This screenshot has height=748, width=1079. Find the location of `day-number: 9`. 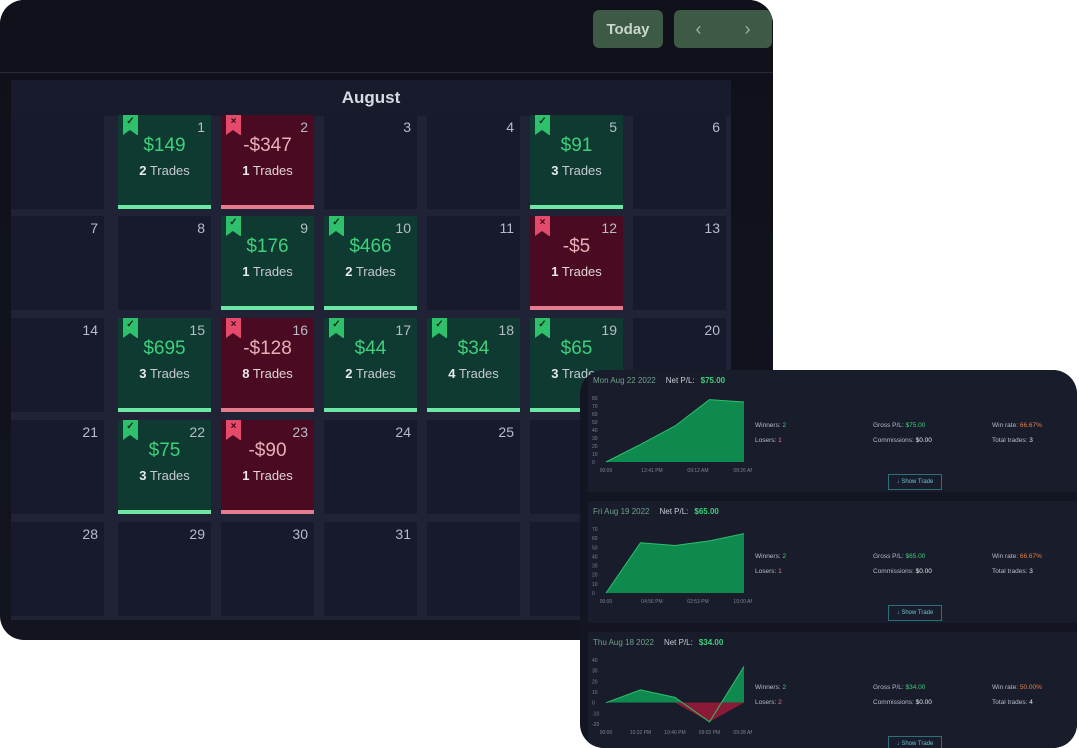

day-number: 9 is located at coordinates (304, 228).